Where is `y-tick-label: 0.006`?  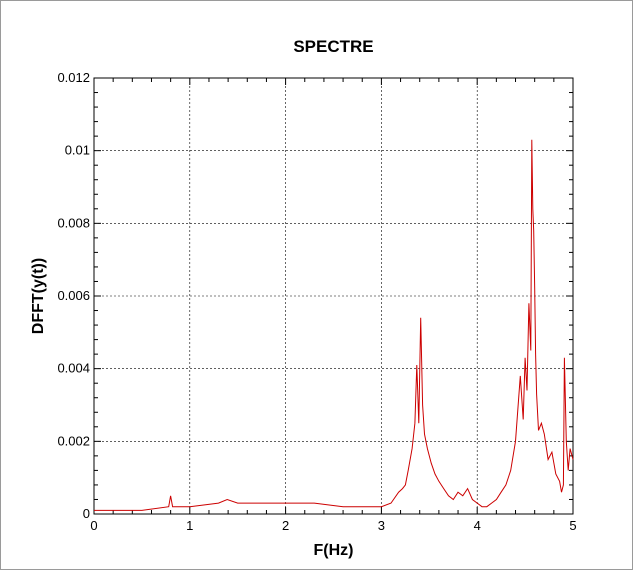
y-tick-label: 0.006 is located at coordinates (73, 295).